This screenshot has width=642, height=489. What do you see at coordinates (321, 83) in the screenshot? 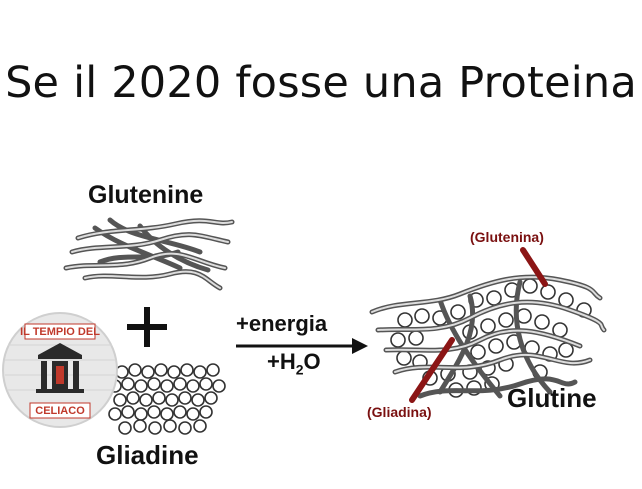
I see `page-title: Se il 2020 fosse una Proteina` at bounding box center [321, 83].